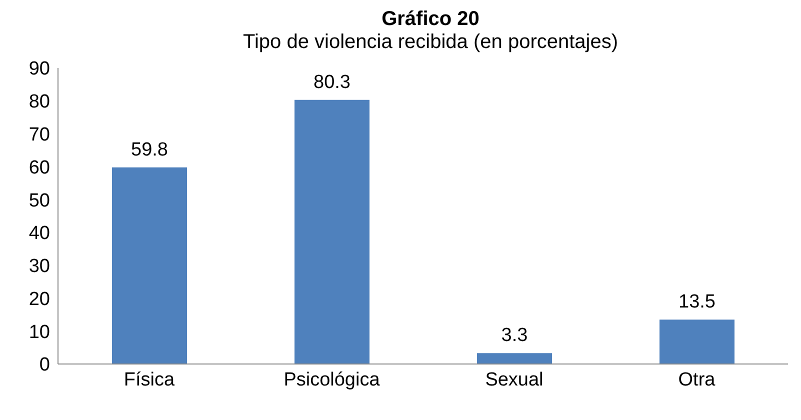 This screenshot has width=801, height=420. Describe the element at coordinates (39, 201) in the screenshot. I see `y-tick-label: 50` at that location.